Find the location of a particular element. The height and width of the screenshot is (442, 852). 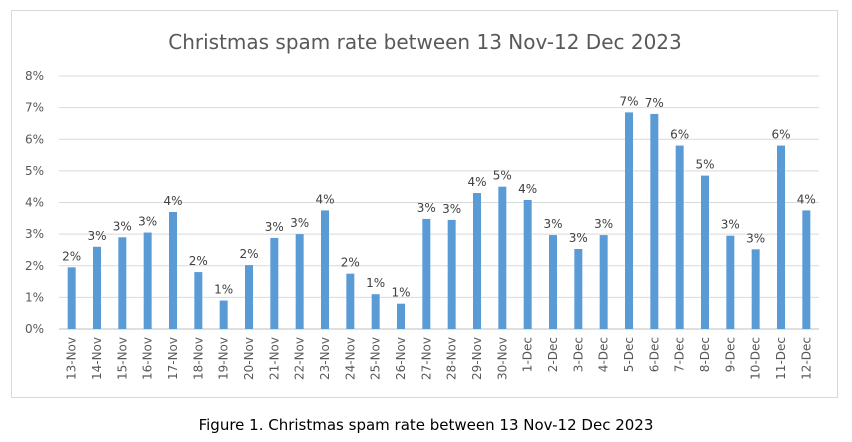

x-tick-label: 18-Nov is located at coordinates (198, 358).